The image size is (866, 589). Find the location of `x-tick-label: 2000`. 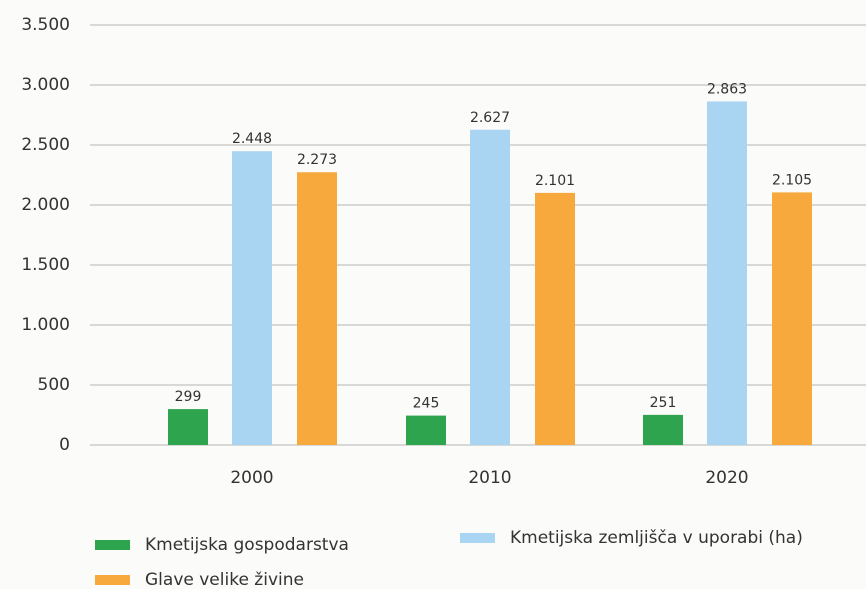

x-tick-label: 2000 is located at coordinates (251, 478).